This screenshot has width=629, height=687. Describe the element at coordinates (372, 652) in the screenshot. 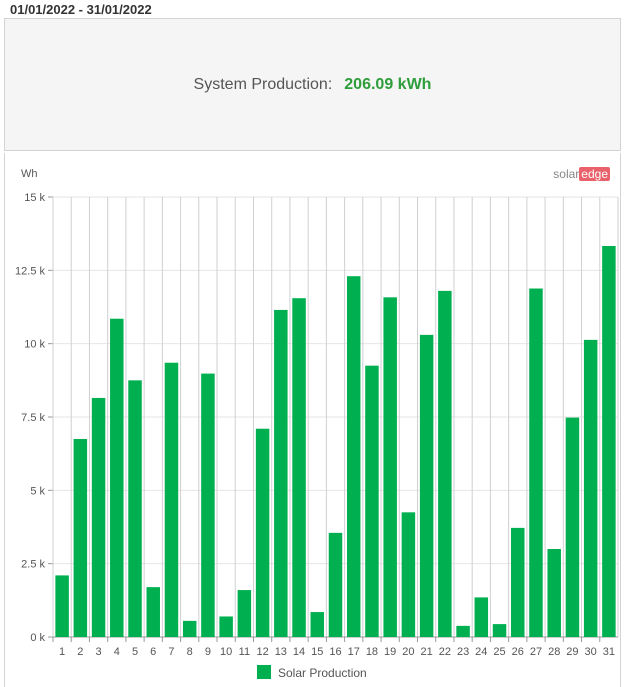

I see `x-tick-label: 18` at that location.